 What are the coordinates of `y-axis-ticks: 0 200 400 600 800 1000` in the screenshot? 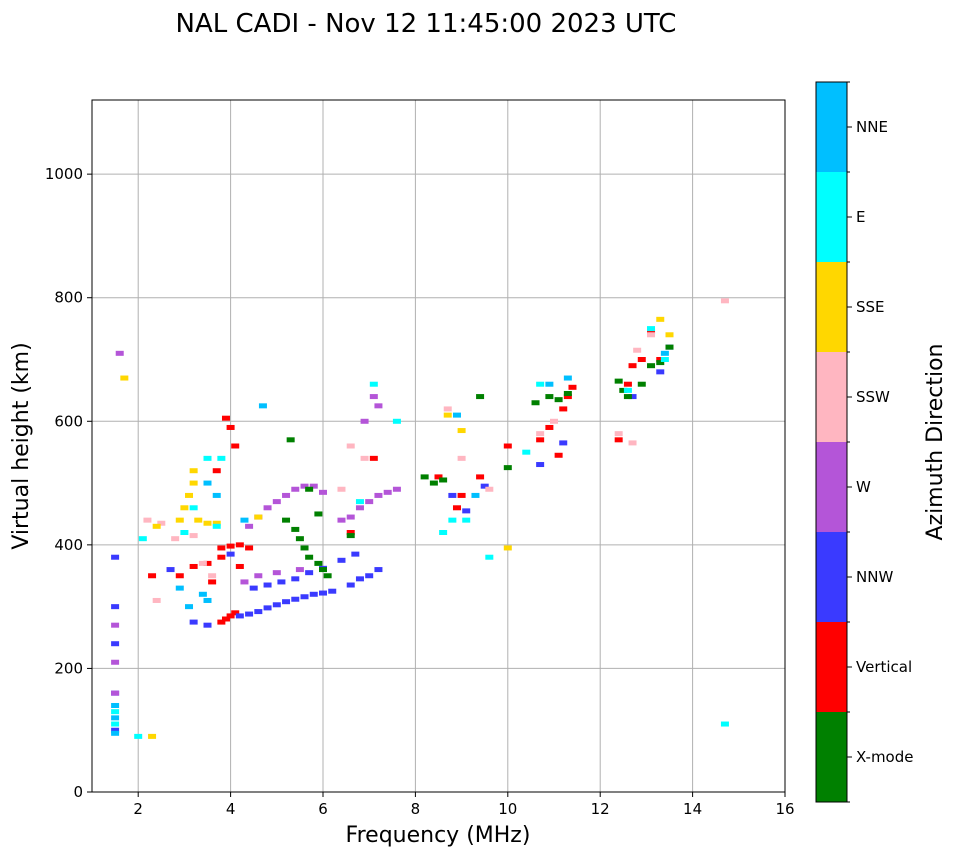 It's located at (68, 483).